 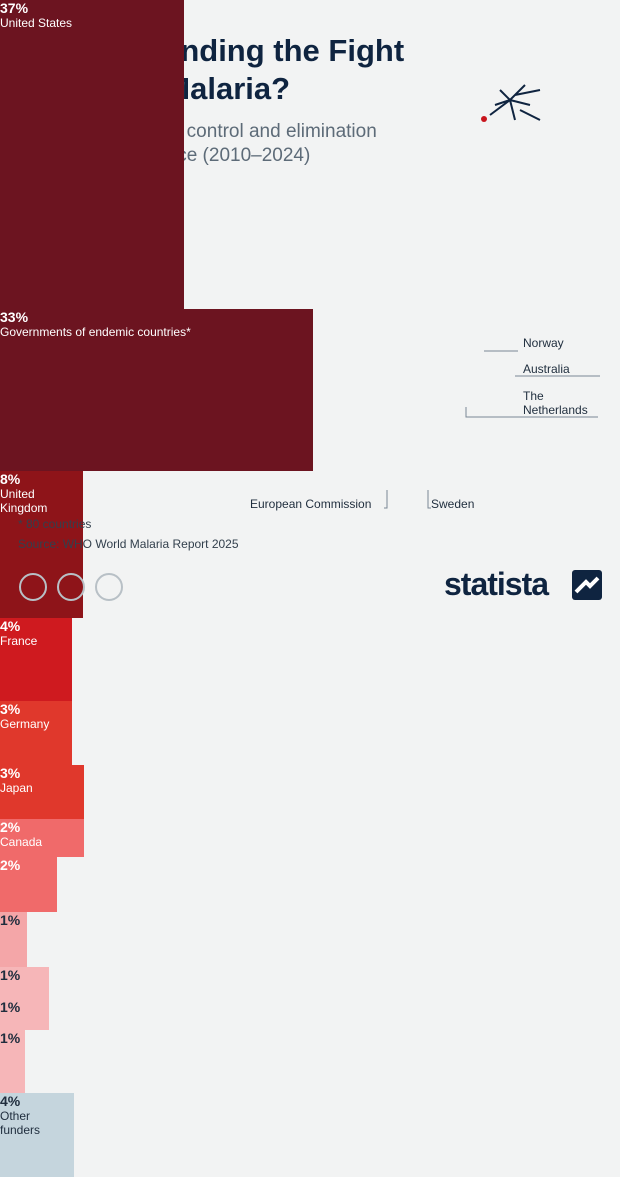 What do you see at coordinates (92, 154) in the screenshot?
I see `treemap-cell: 37% United States` at bounding box center [92, 154].